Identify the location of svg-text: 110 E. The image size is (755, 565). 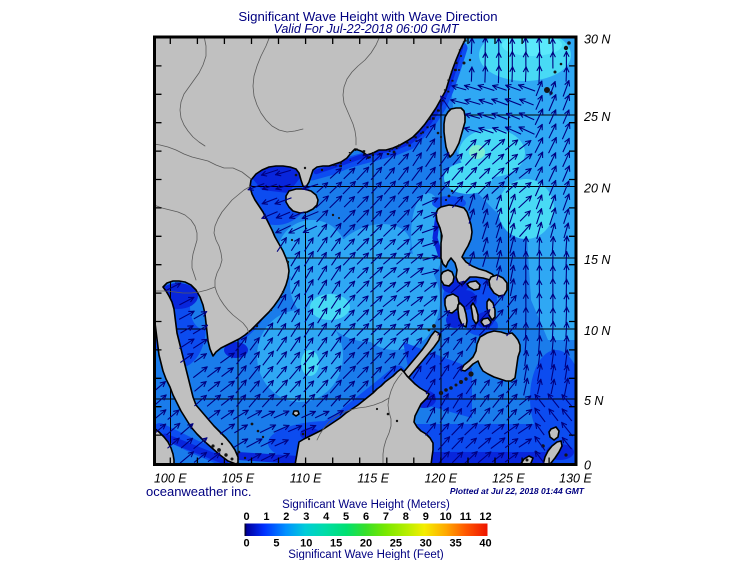
(306, 479).